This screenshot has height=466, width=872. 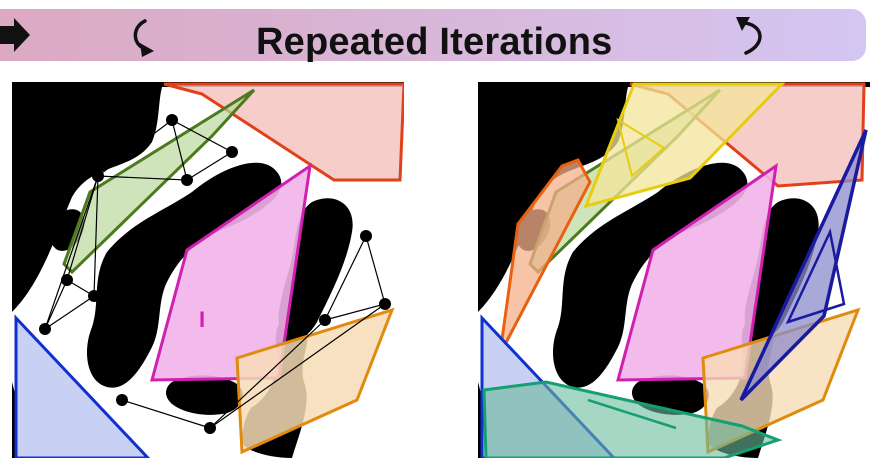 What do you see at coordinates (749, 36) in the screenshot?
I see `rotate-cw-icon` at bounding box center [749, 36].